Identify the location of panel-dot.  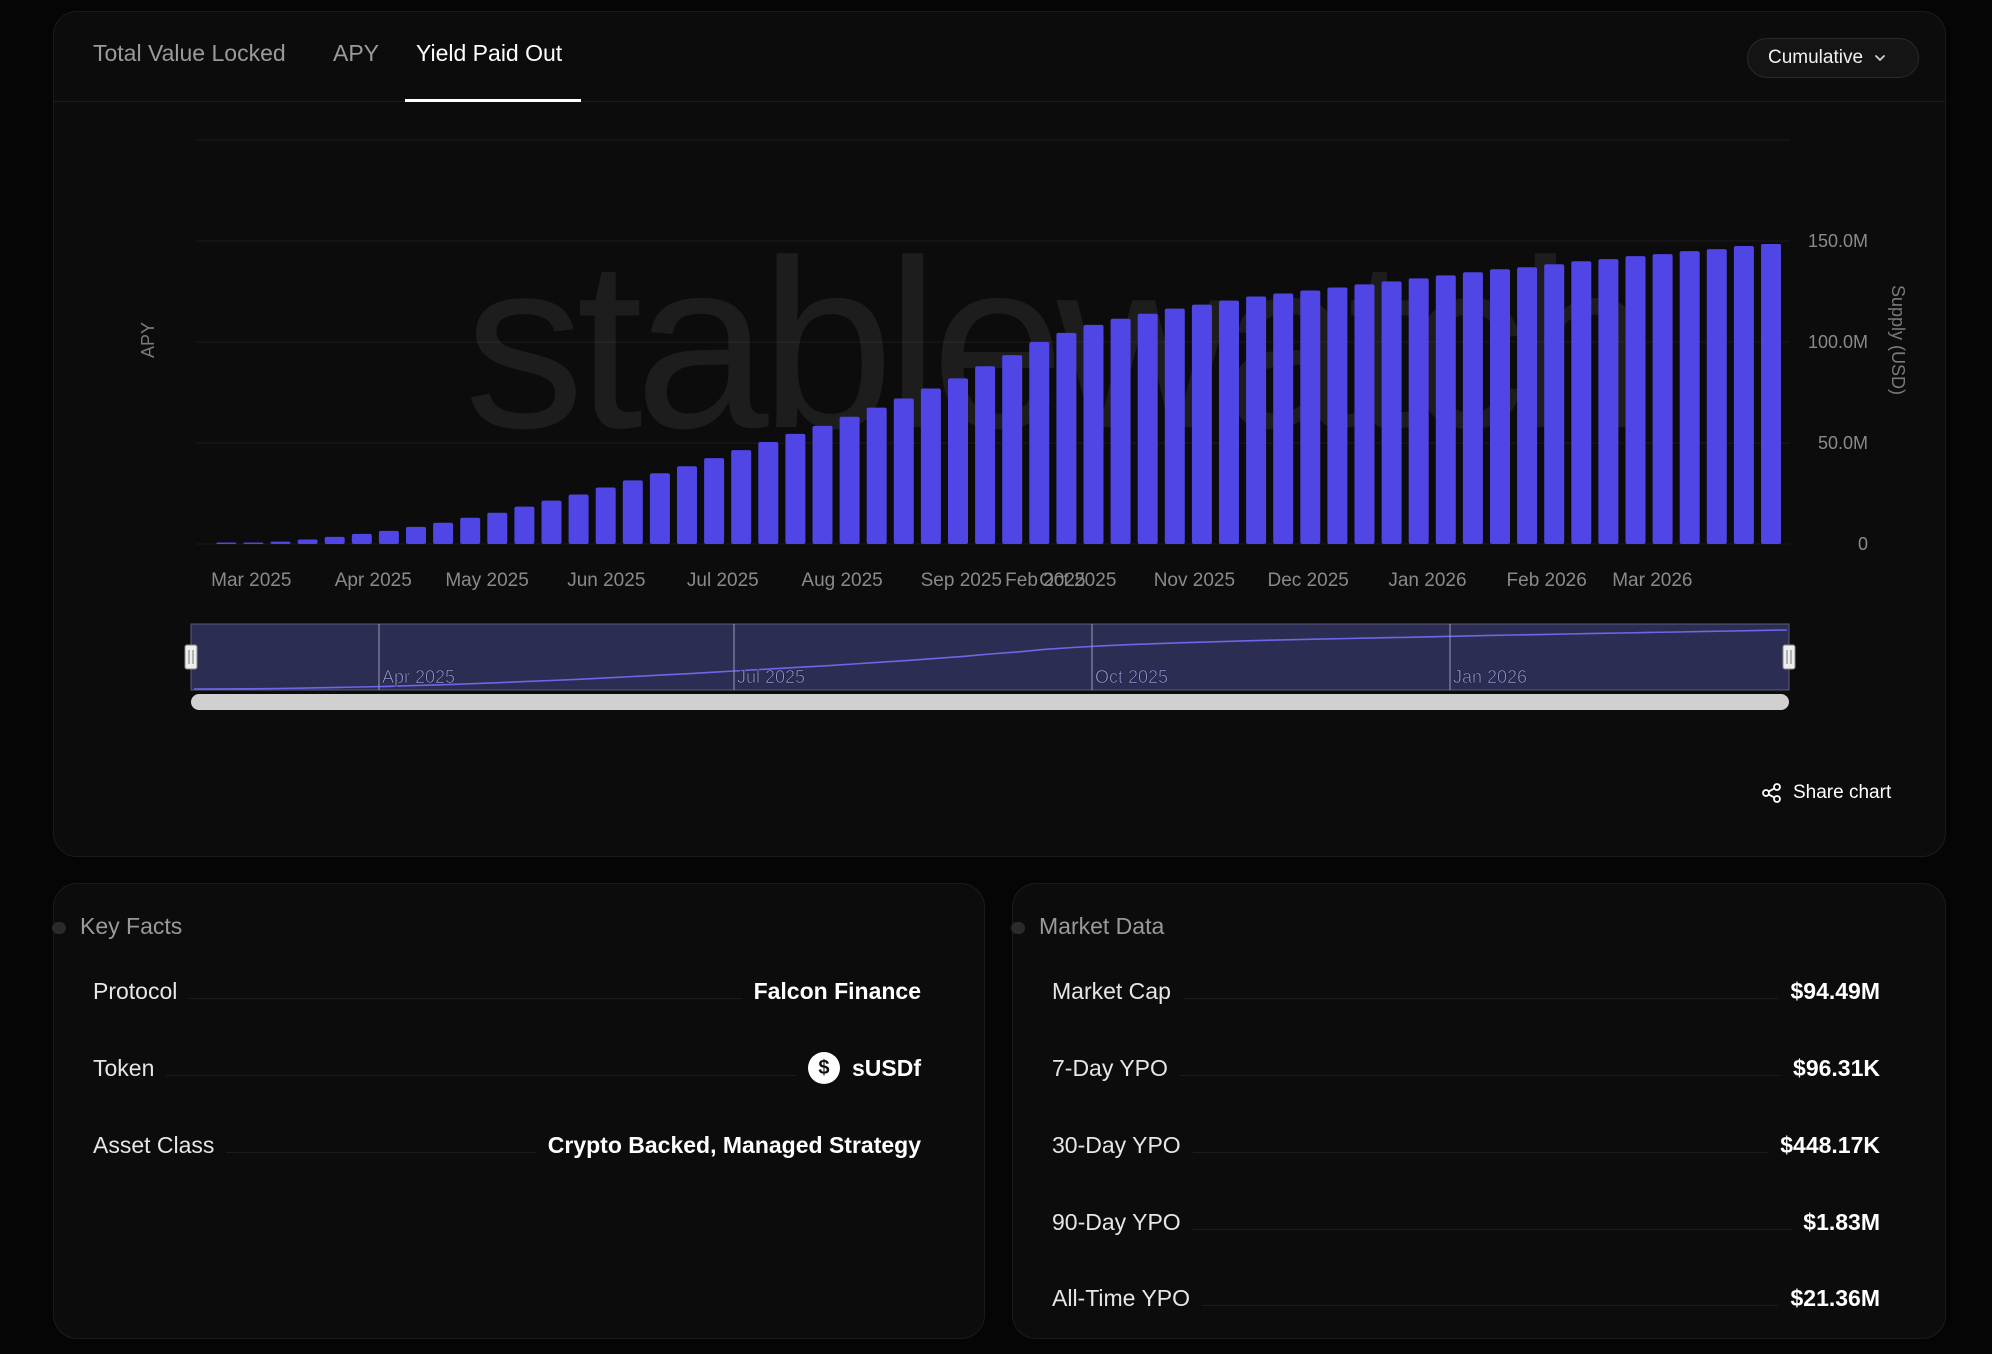
(59, 928).